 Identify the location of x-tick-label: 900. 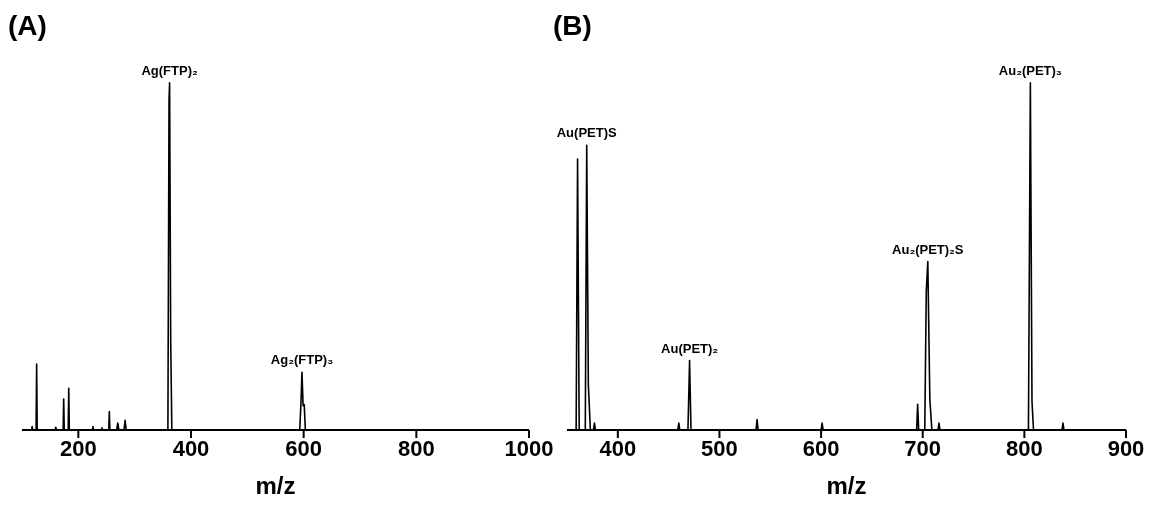
(1126, 448).